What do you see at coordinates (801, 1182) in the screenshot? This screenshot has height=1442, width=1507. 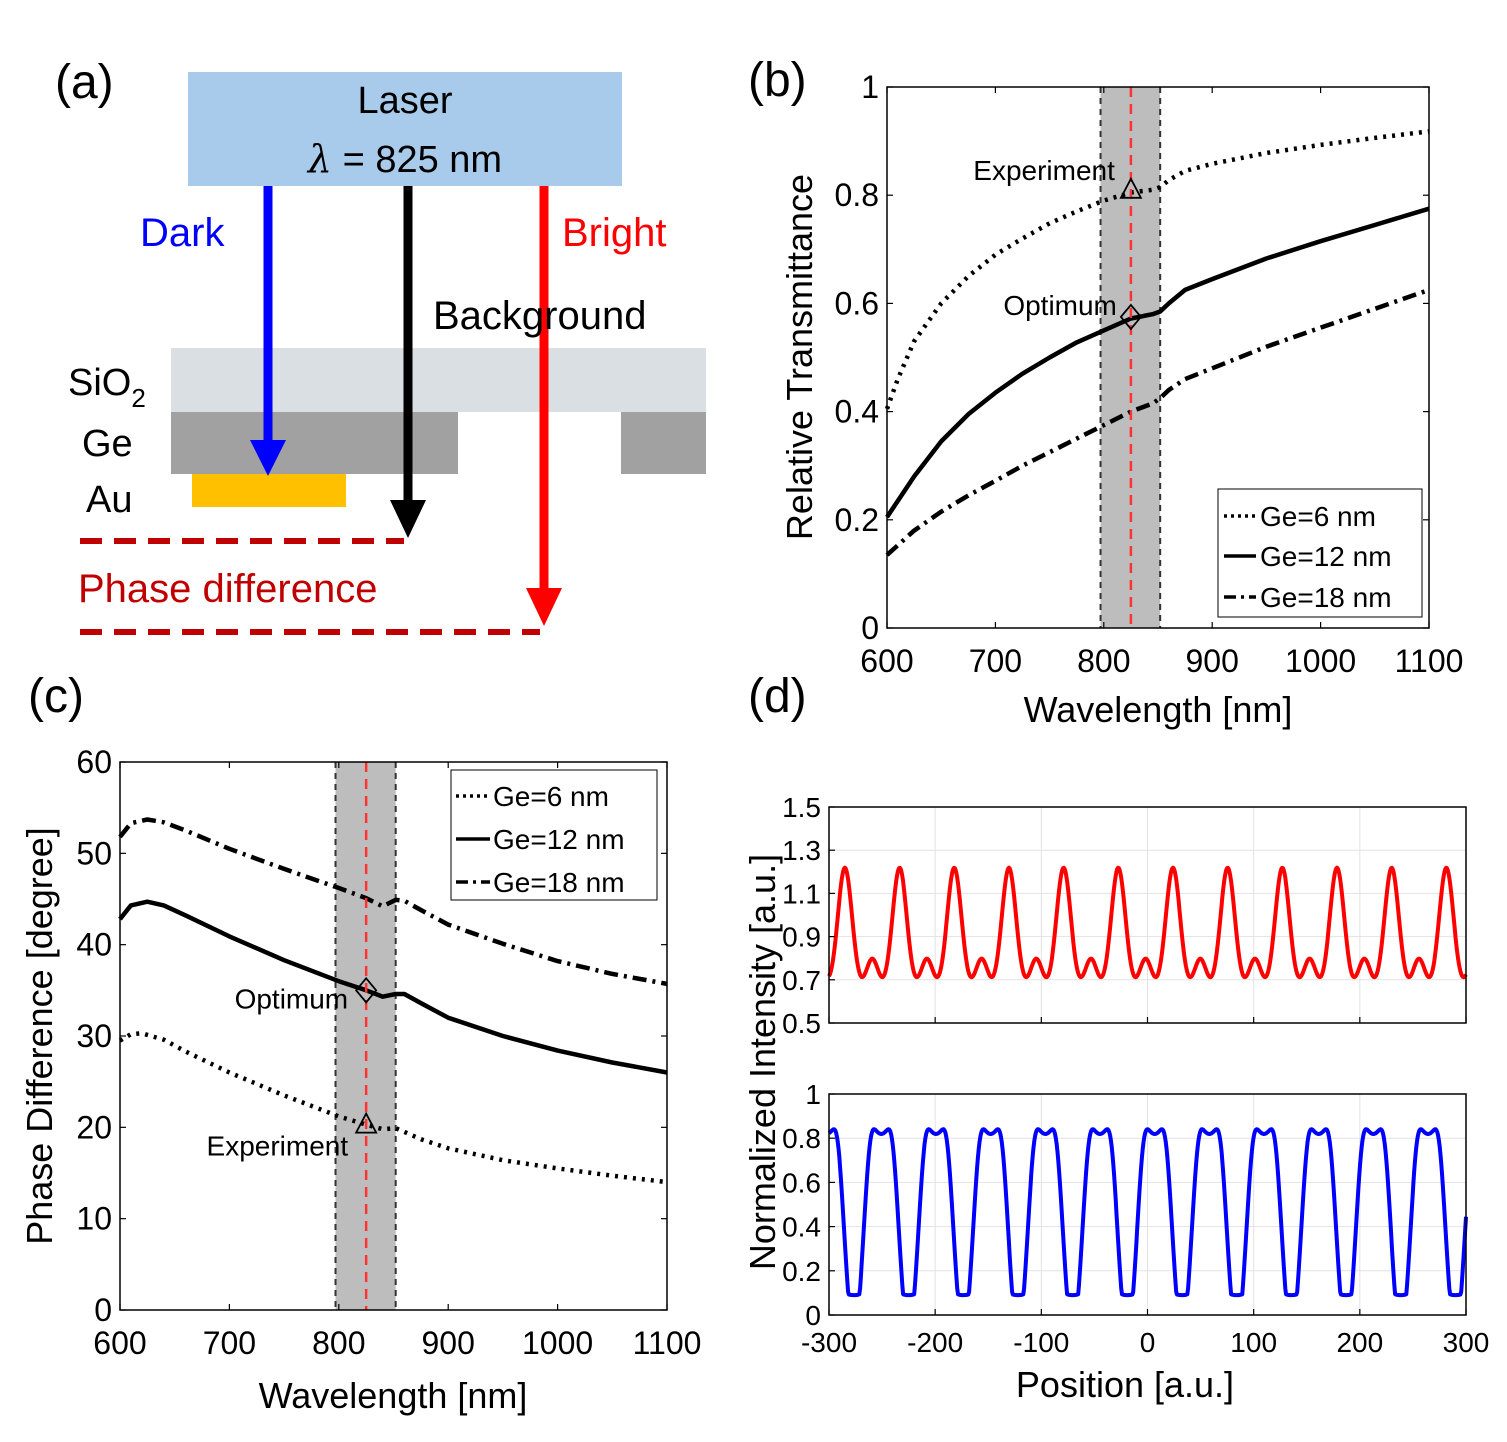 I see `panel-d-ytick-label: 0.6` at bounding box center [801, 1182].